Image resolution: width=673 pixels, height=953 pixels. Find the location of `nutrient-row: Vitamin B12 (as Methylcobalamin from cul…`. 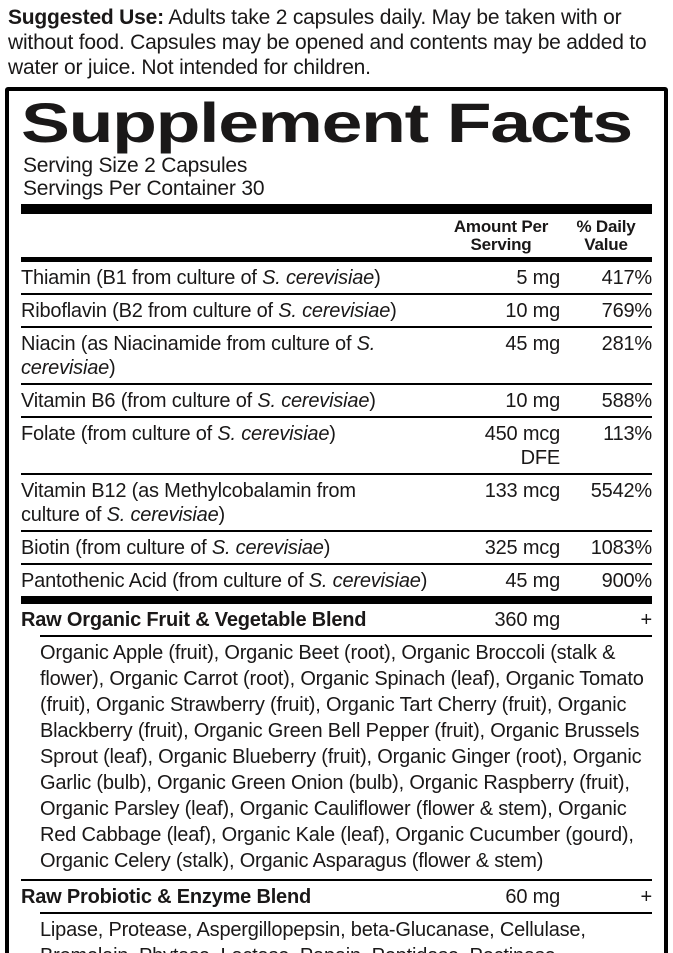

nutrient-row: Vitamin B12 (as Methylcobalamin from cul… is located at coordinates (336, 501).